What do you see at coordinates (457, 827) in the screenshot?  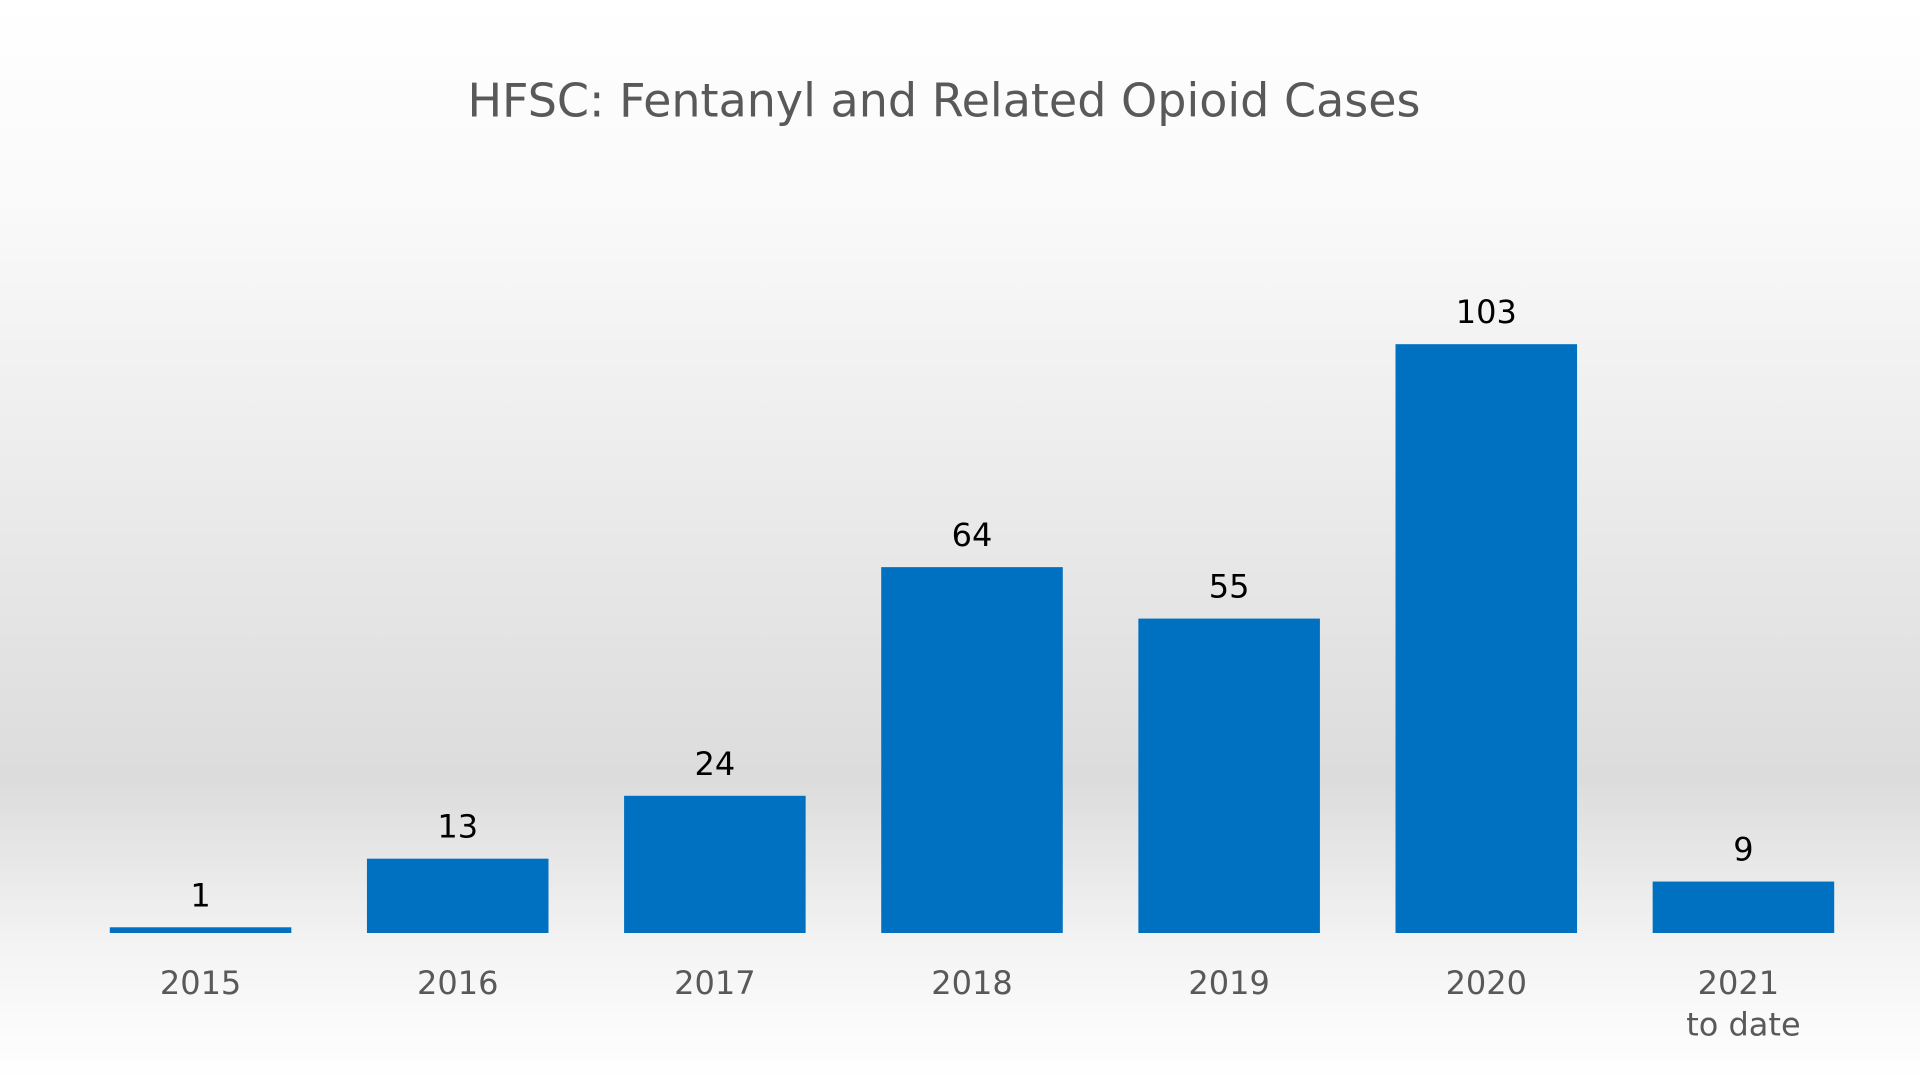 I see `data-label: 13` at bounding box center [457, 827].